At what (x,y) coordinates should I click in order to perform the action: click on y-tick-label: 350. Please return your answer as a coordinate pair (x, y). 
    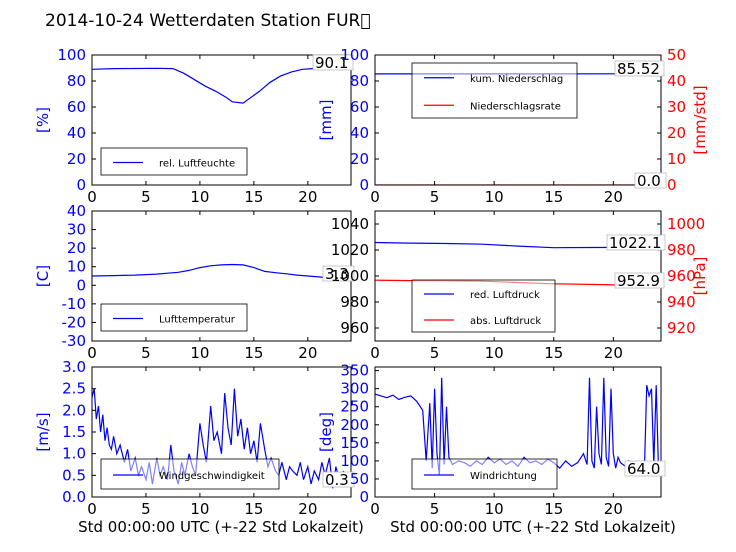
    Looking at the image, I should click on (354, 371).